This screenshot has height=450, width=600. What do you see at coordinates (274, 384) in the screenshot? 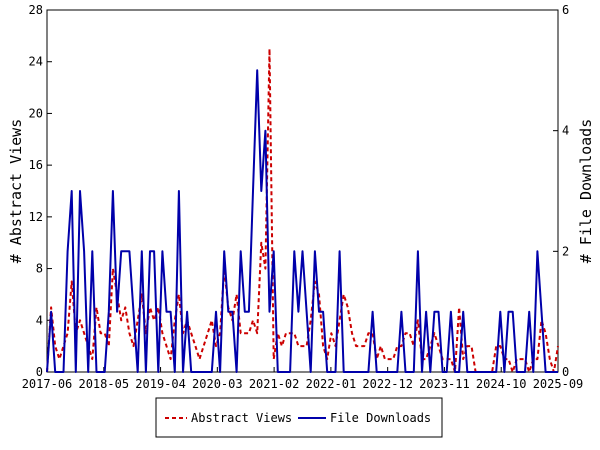
I see `x-tick-label: 2021-02` at bounding box center [274, 384].